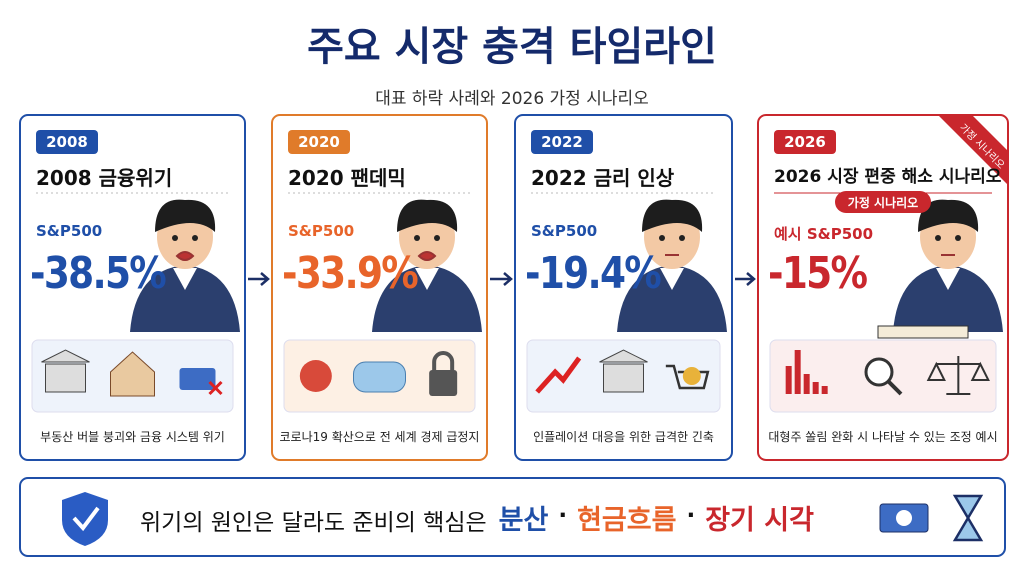 The width and height of the screenshot is (1024, 576). I want to click on money-coin, so click(904, 518).